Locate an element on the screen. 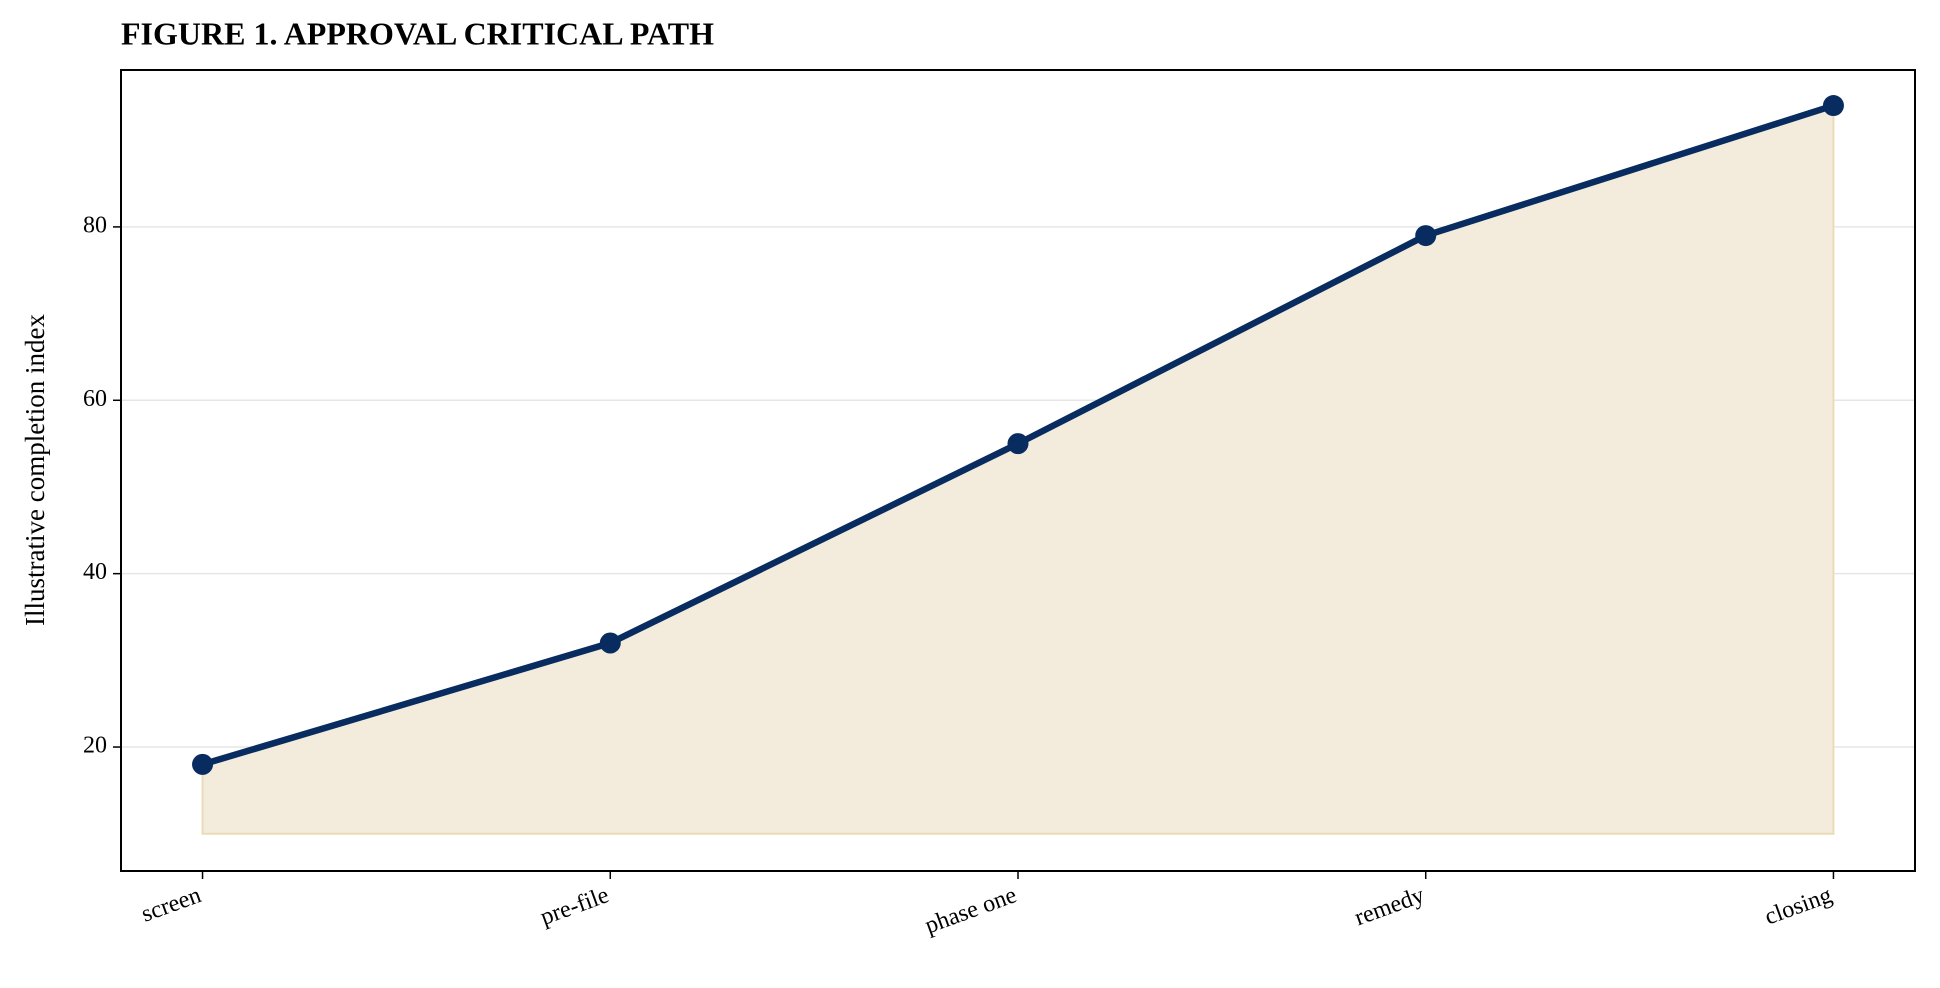 This screenshot has height=988, width=1940. x-tick-label: pre-file is located at coordinates (574, 906).